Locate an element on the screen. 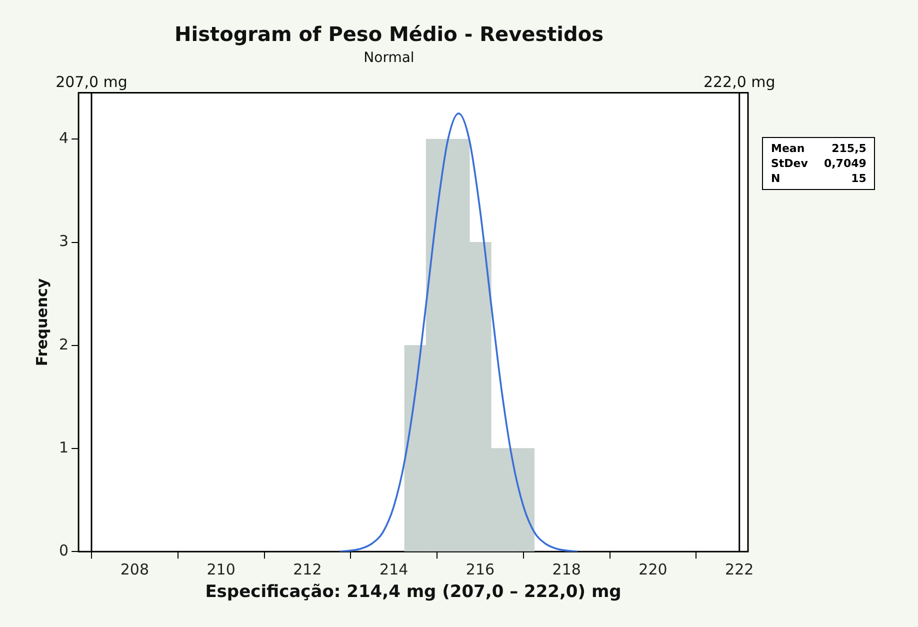 The width and height of the screenshot is (918, 627). x-tick-label: 218 is located at coordinates (566, 569).